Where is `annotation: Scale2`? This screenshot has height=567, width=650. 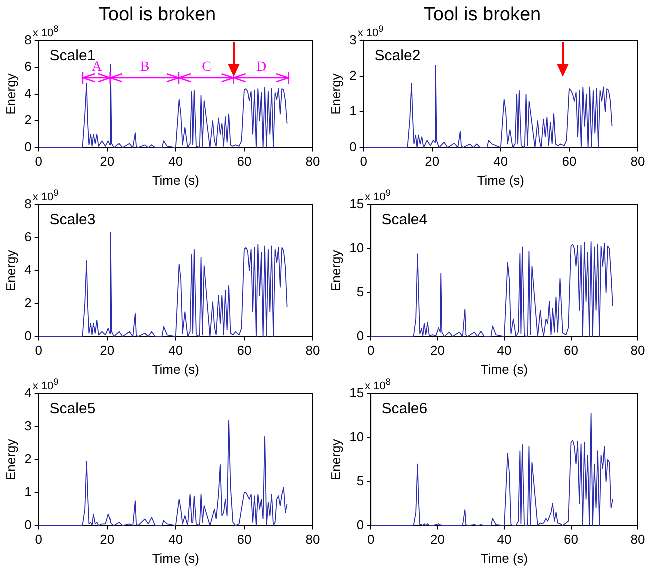
annotation: Scale2 is located at coordinates (397, 55).